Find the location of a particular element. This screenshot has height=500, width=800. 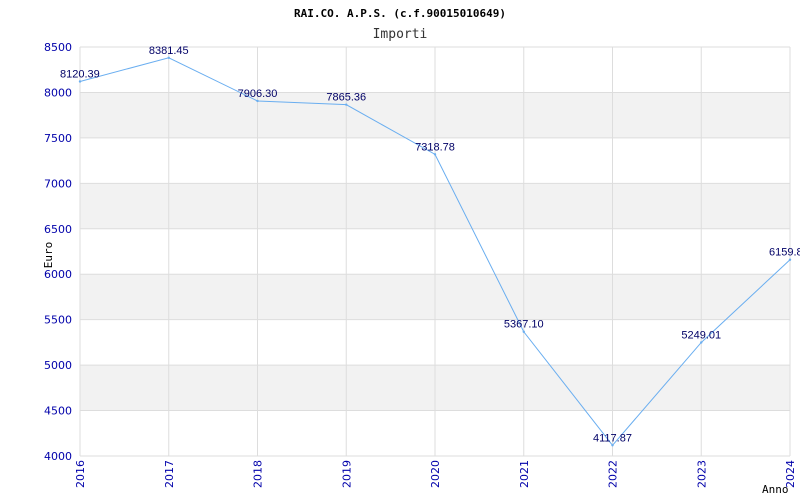

y-tick-label: 5500 is located at coordinates (58, 320).